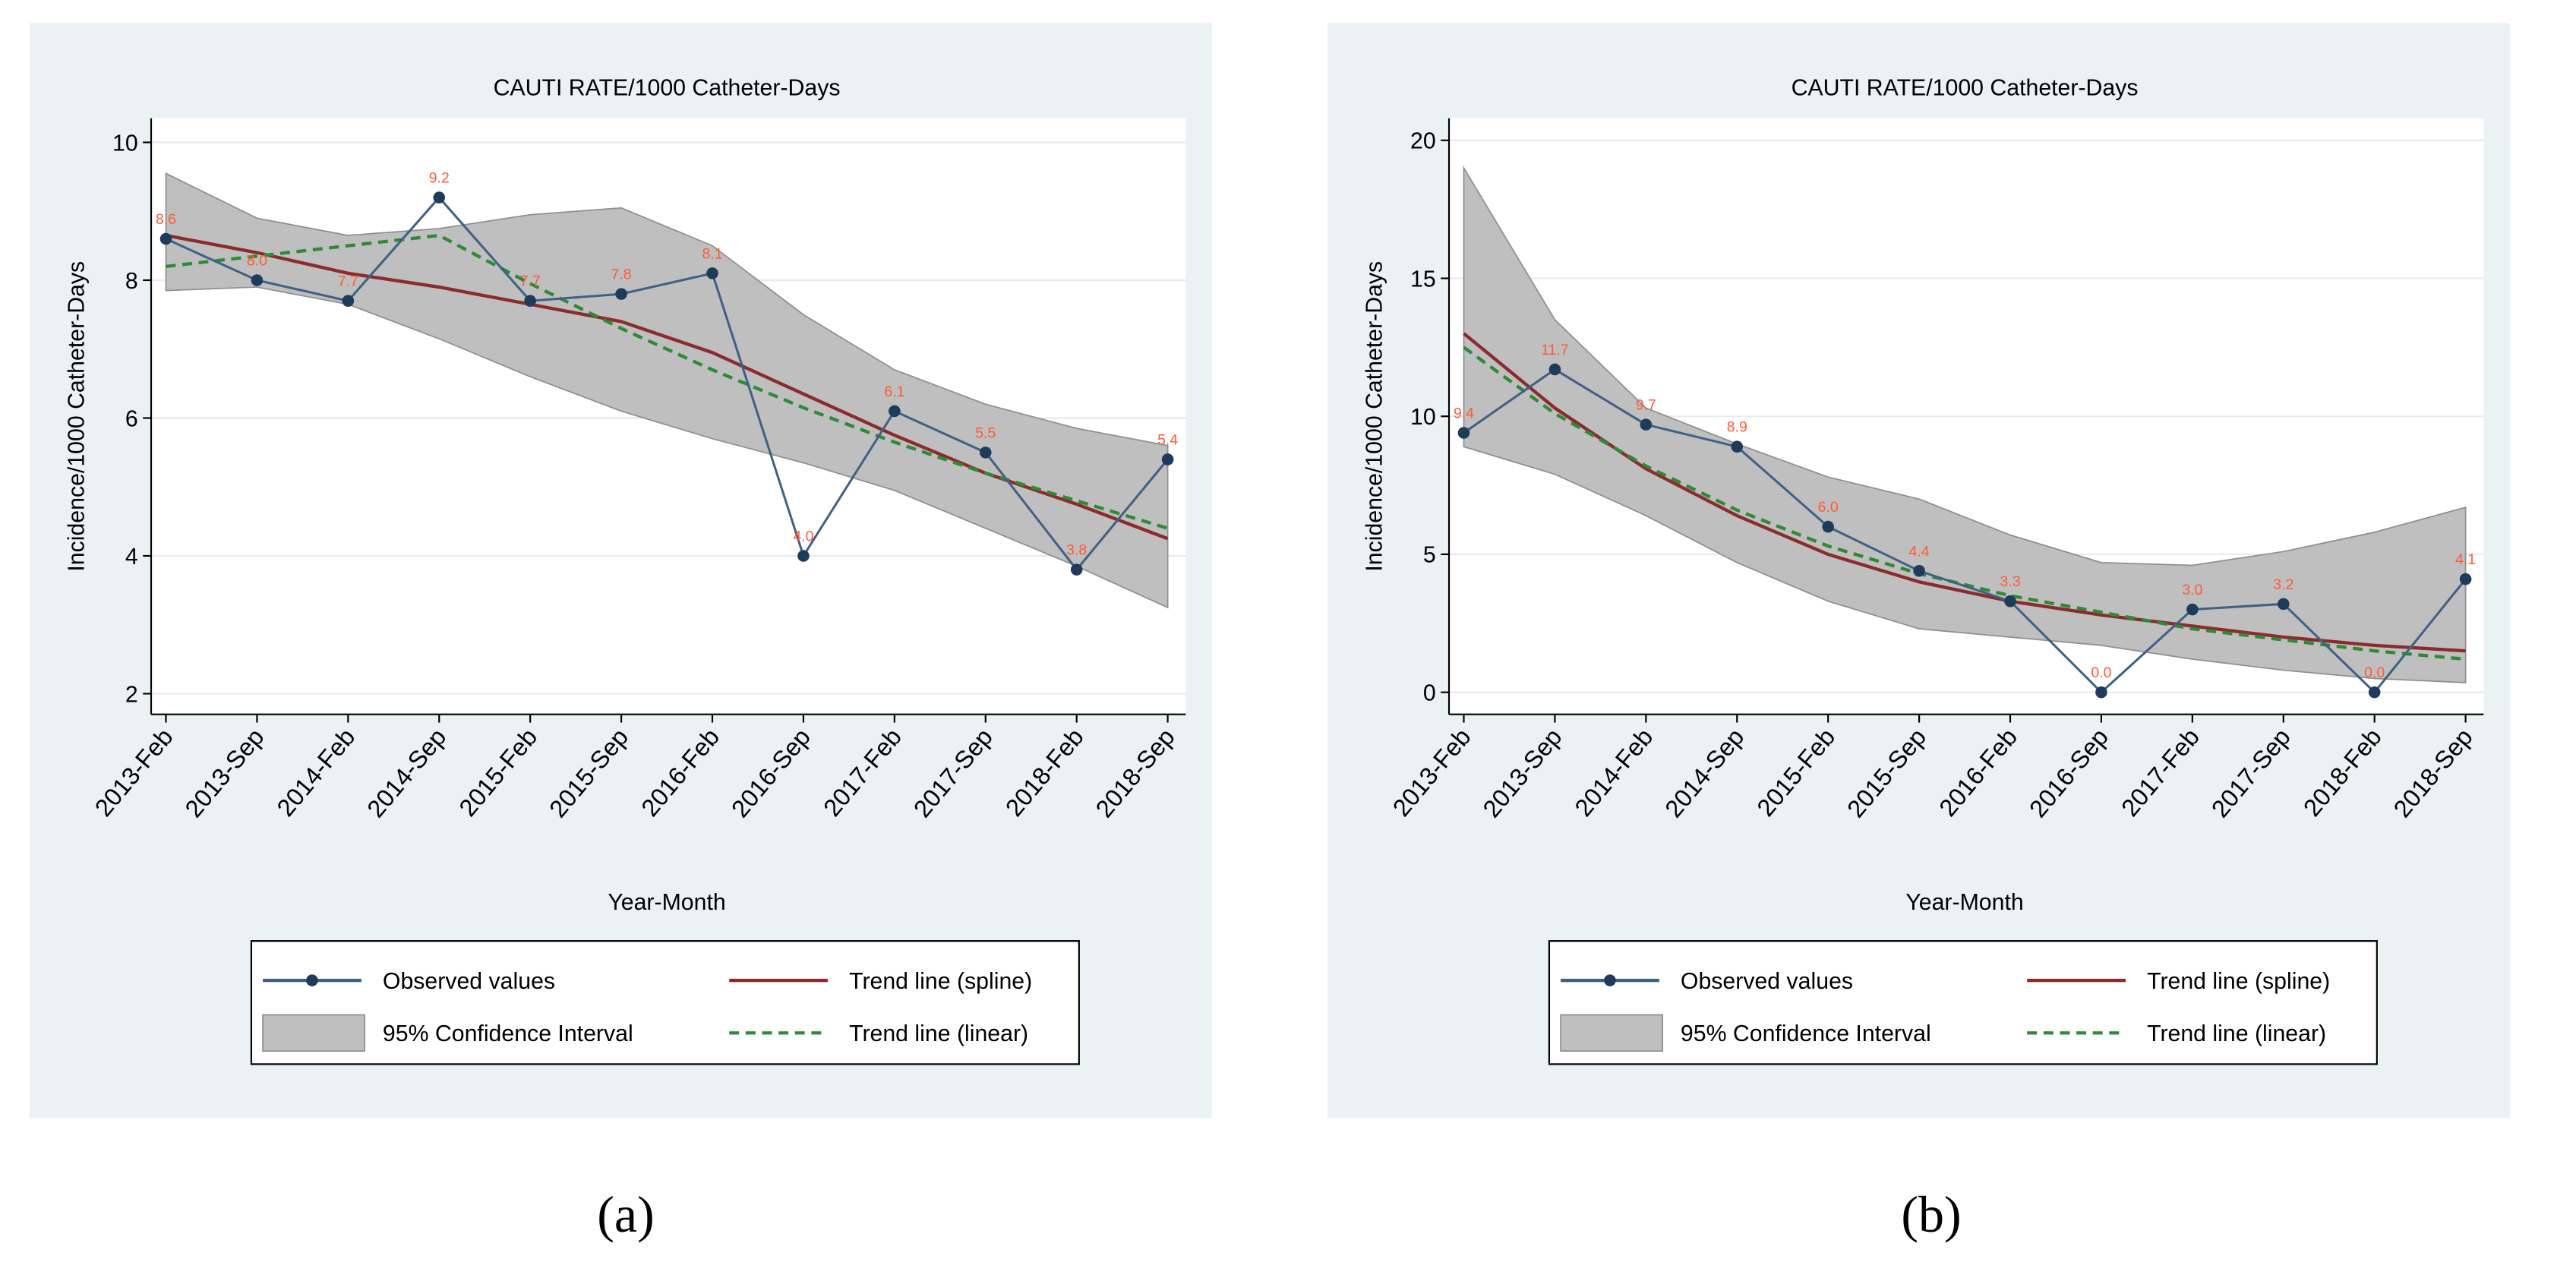  What do you see at coordinates (131, 418) in the screenshot?
I see `y-tick-label: 6` at bounding box center [131, 418].